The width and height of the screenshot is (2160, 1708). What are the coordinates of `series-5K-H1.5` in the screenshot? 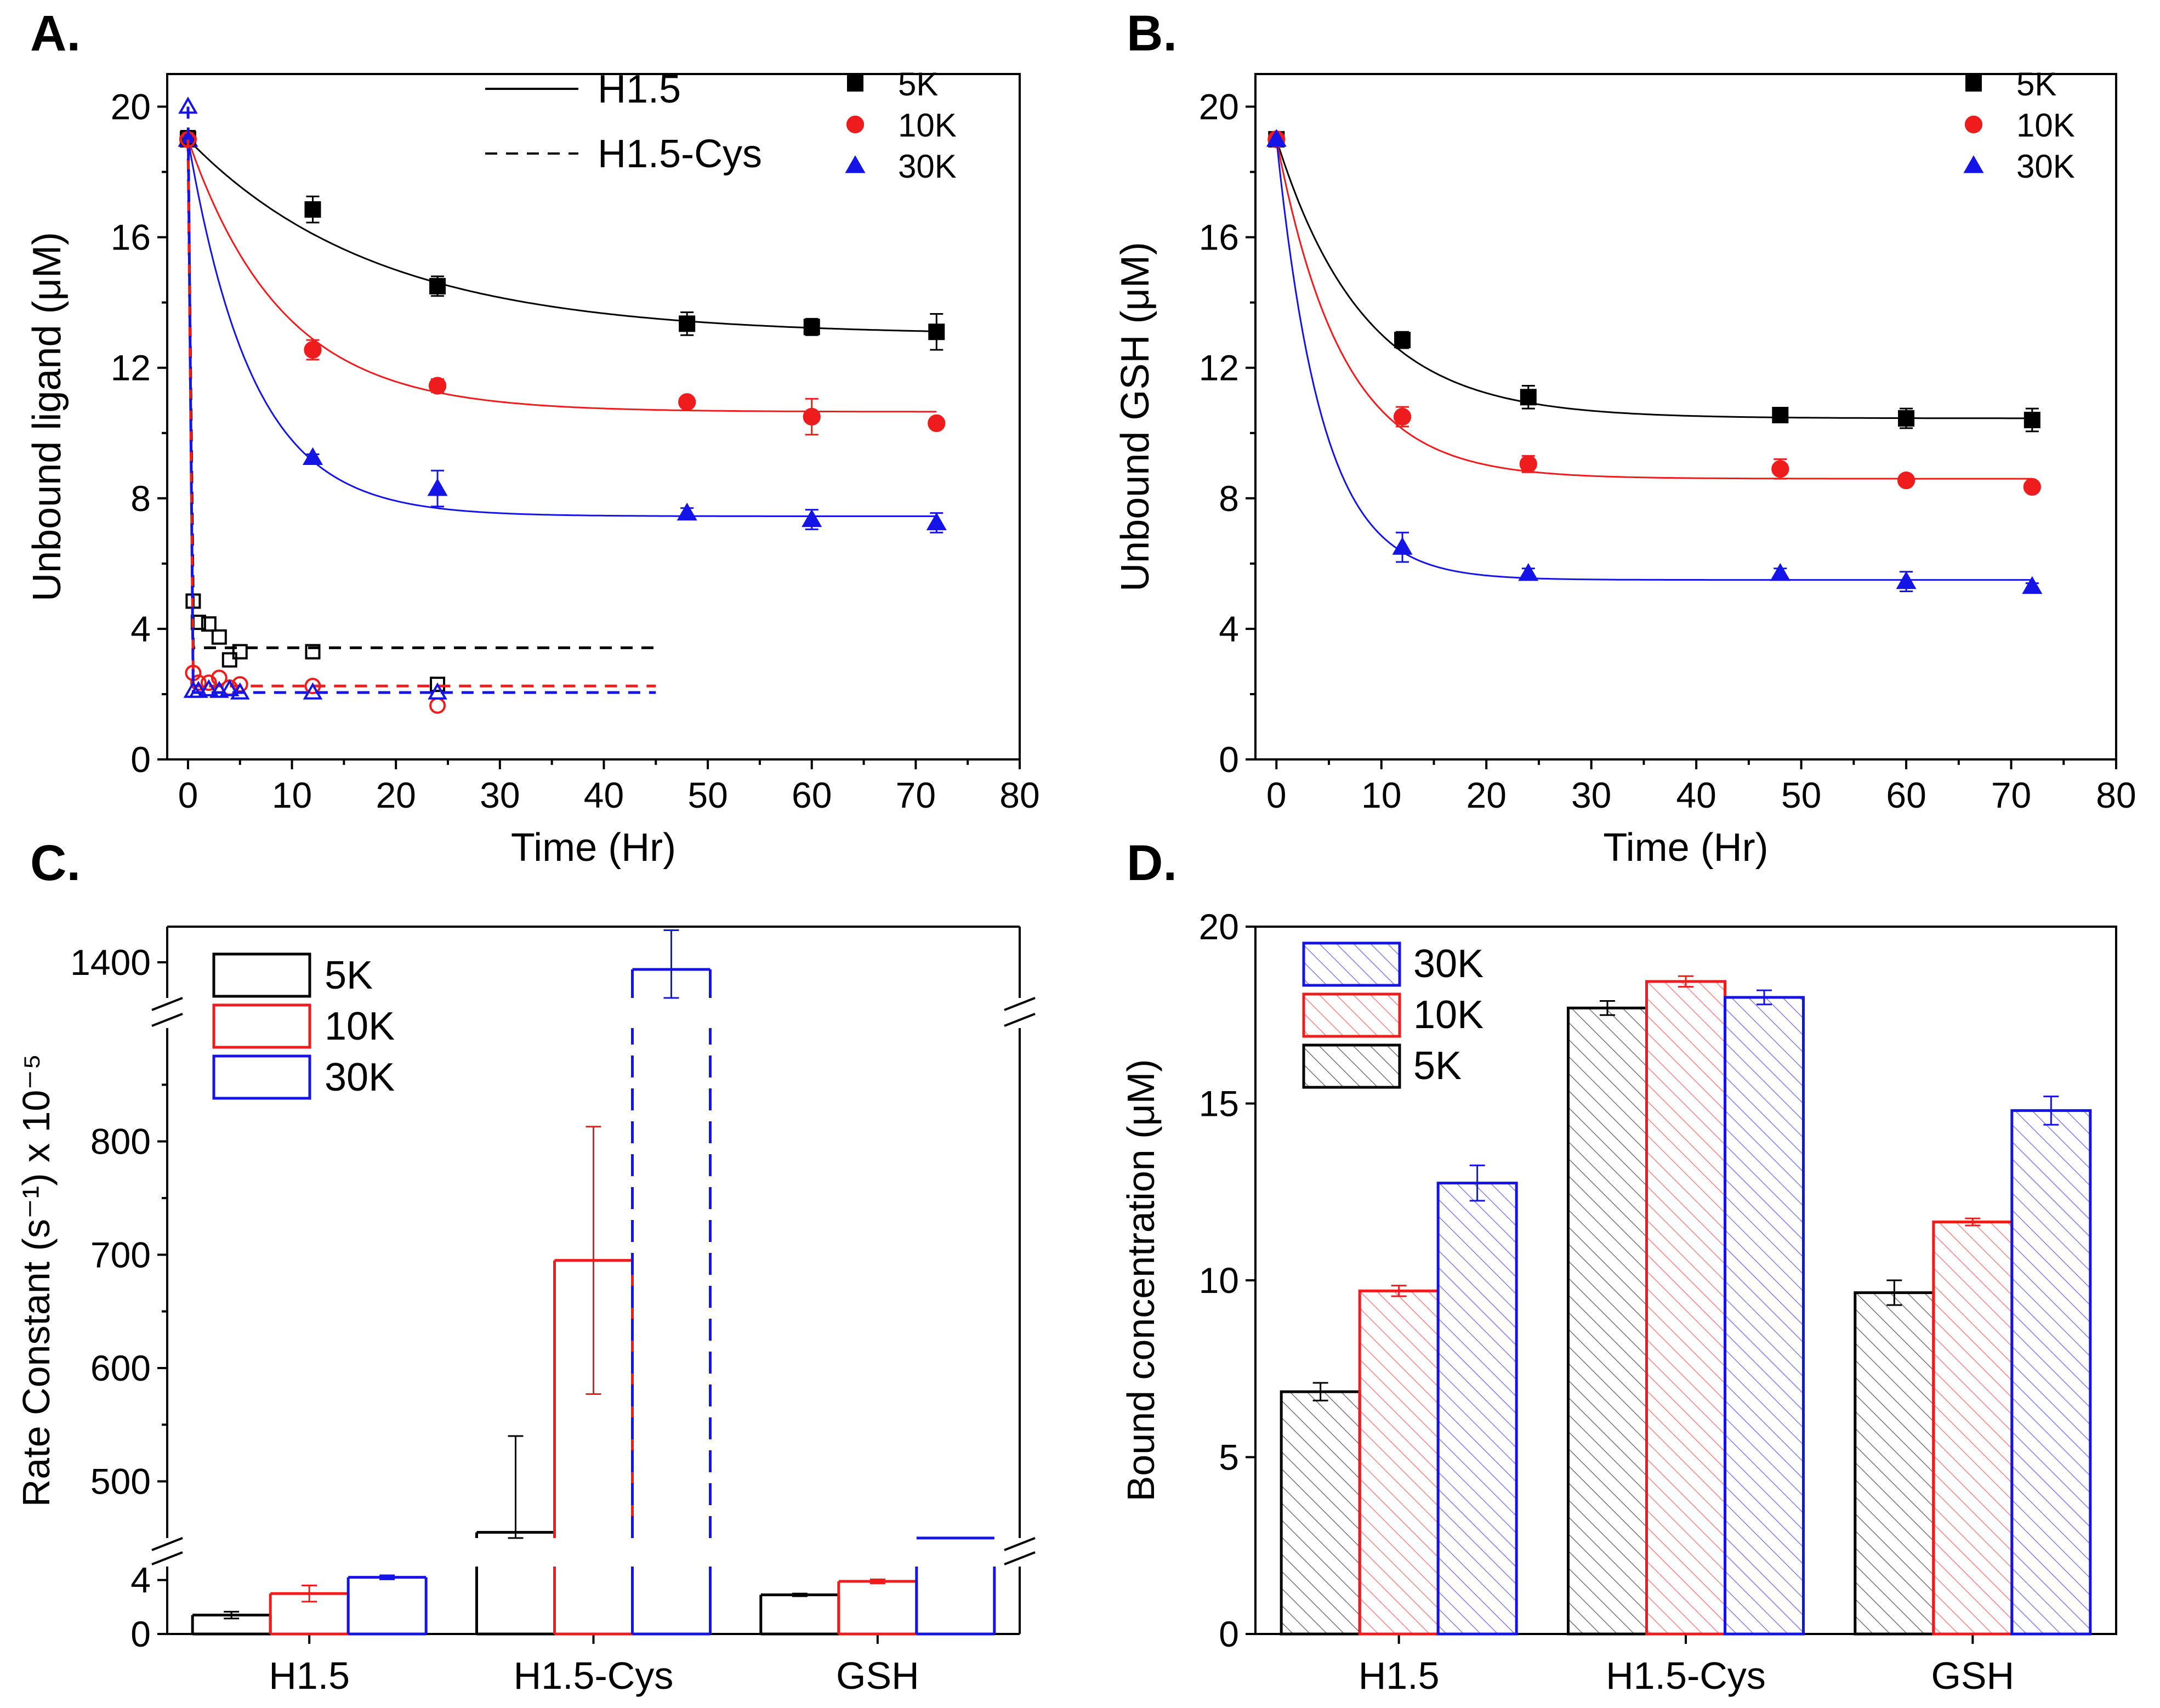 It's located at (562, 241).